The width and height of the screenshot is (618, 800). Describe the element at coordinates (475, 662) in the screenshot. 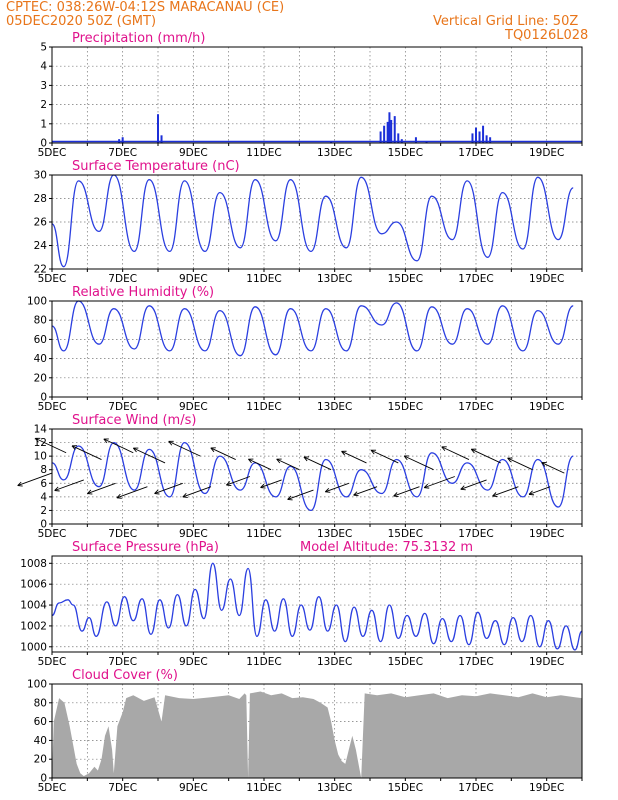

I see `pressure-xtick-label: 17DEC` at that location.